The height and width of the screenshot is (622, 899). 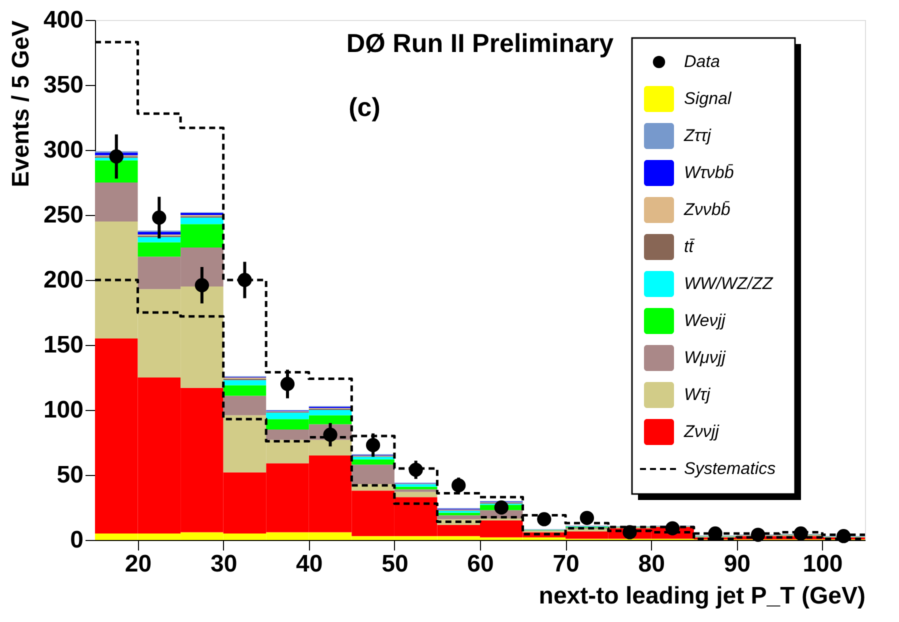 I want to click on y-tick-label: 400, so click(x=63, y=20).